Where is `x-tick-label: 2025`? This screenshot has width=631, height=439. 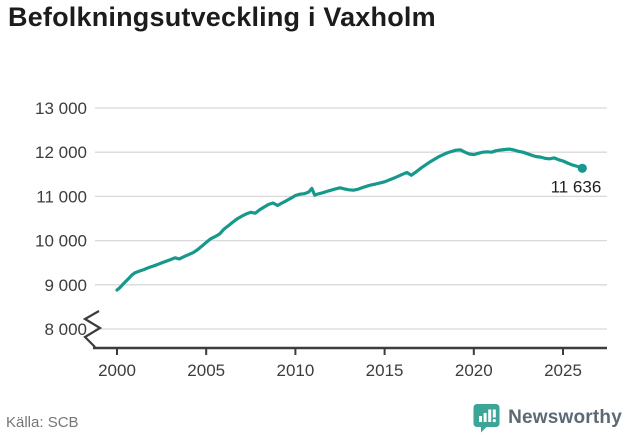
x-tick-label: 2025 is located at coordinates (563, 370).